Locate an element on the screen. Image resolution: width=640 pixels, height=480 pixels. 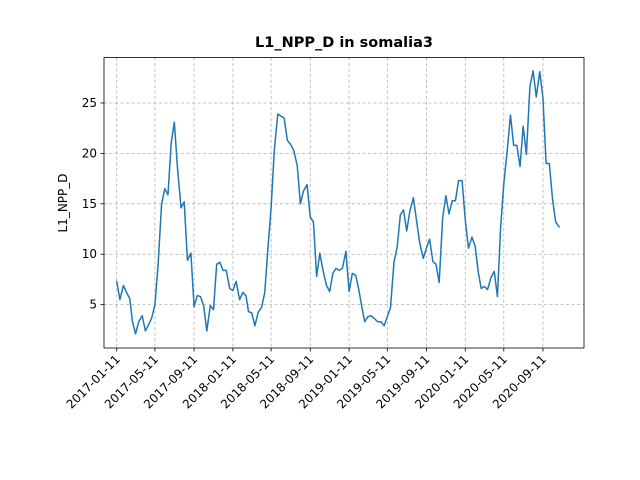
y-tick-label: 15 is located at coordinates (89, 204).